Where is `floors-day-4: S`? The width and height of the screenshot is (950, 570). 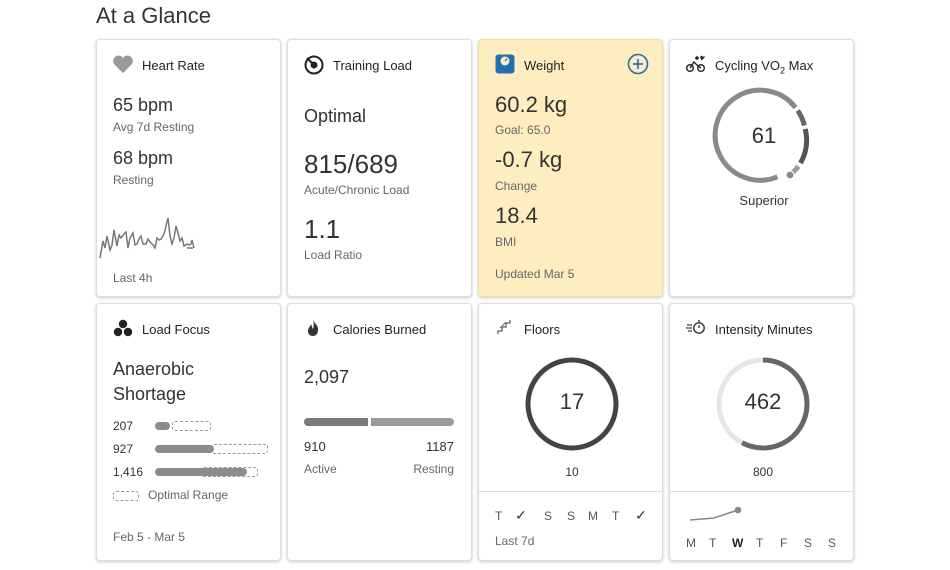 floors-day-4: S is located at coordinates (571, 516).